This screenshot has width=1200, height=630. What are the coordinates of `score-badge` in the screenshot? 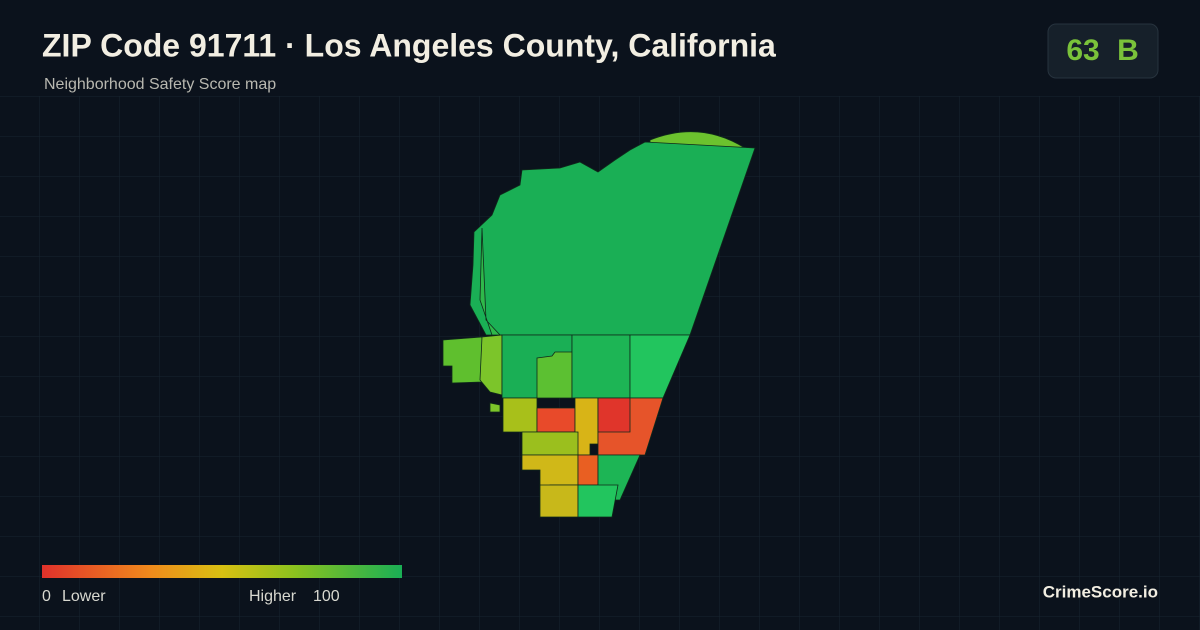 It's located at (1103, 51).